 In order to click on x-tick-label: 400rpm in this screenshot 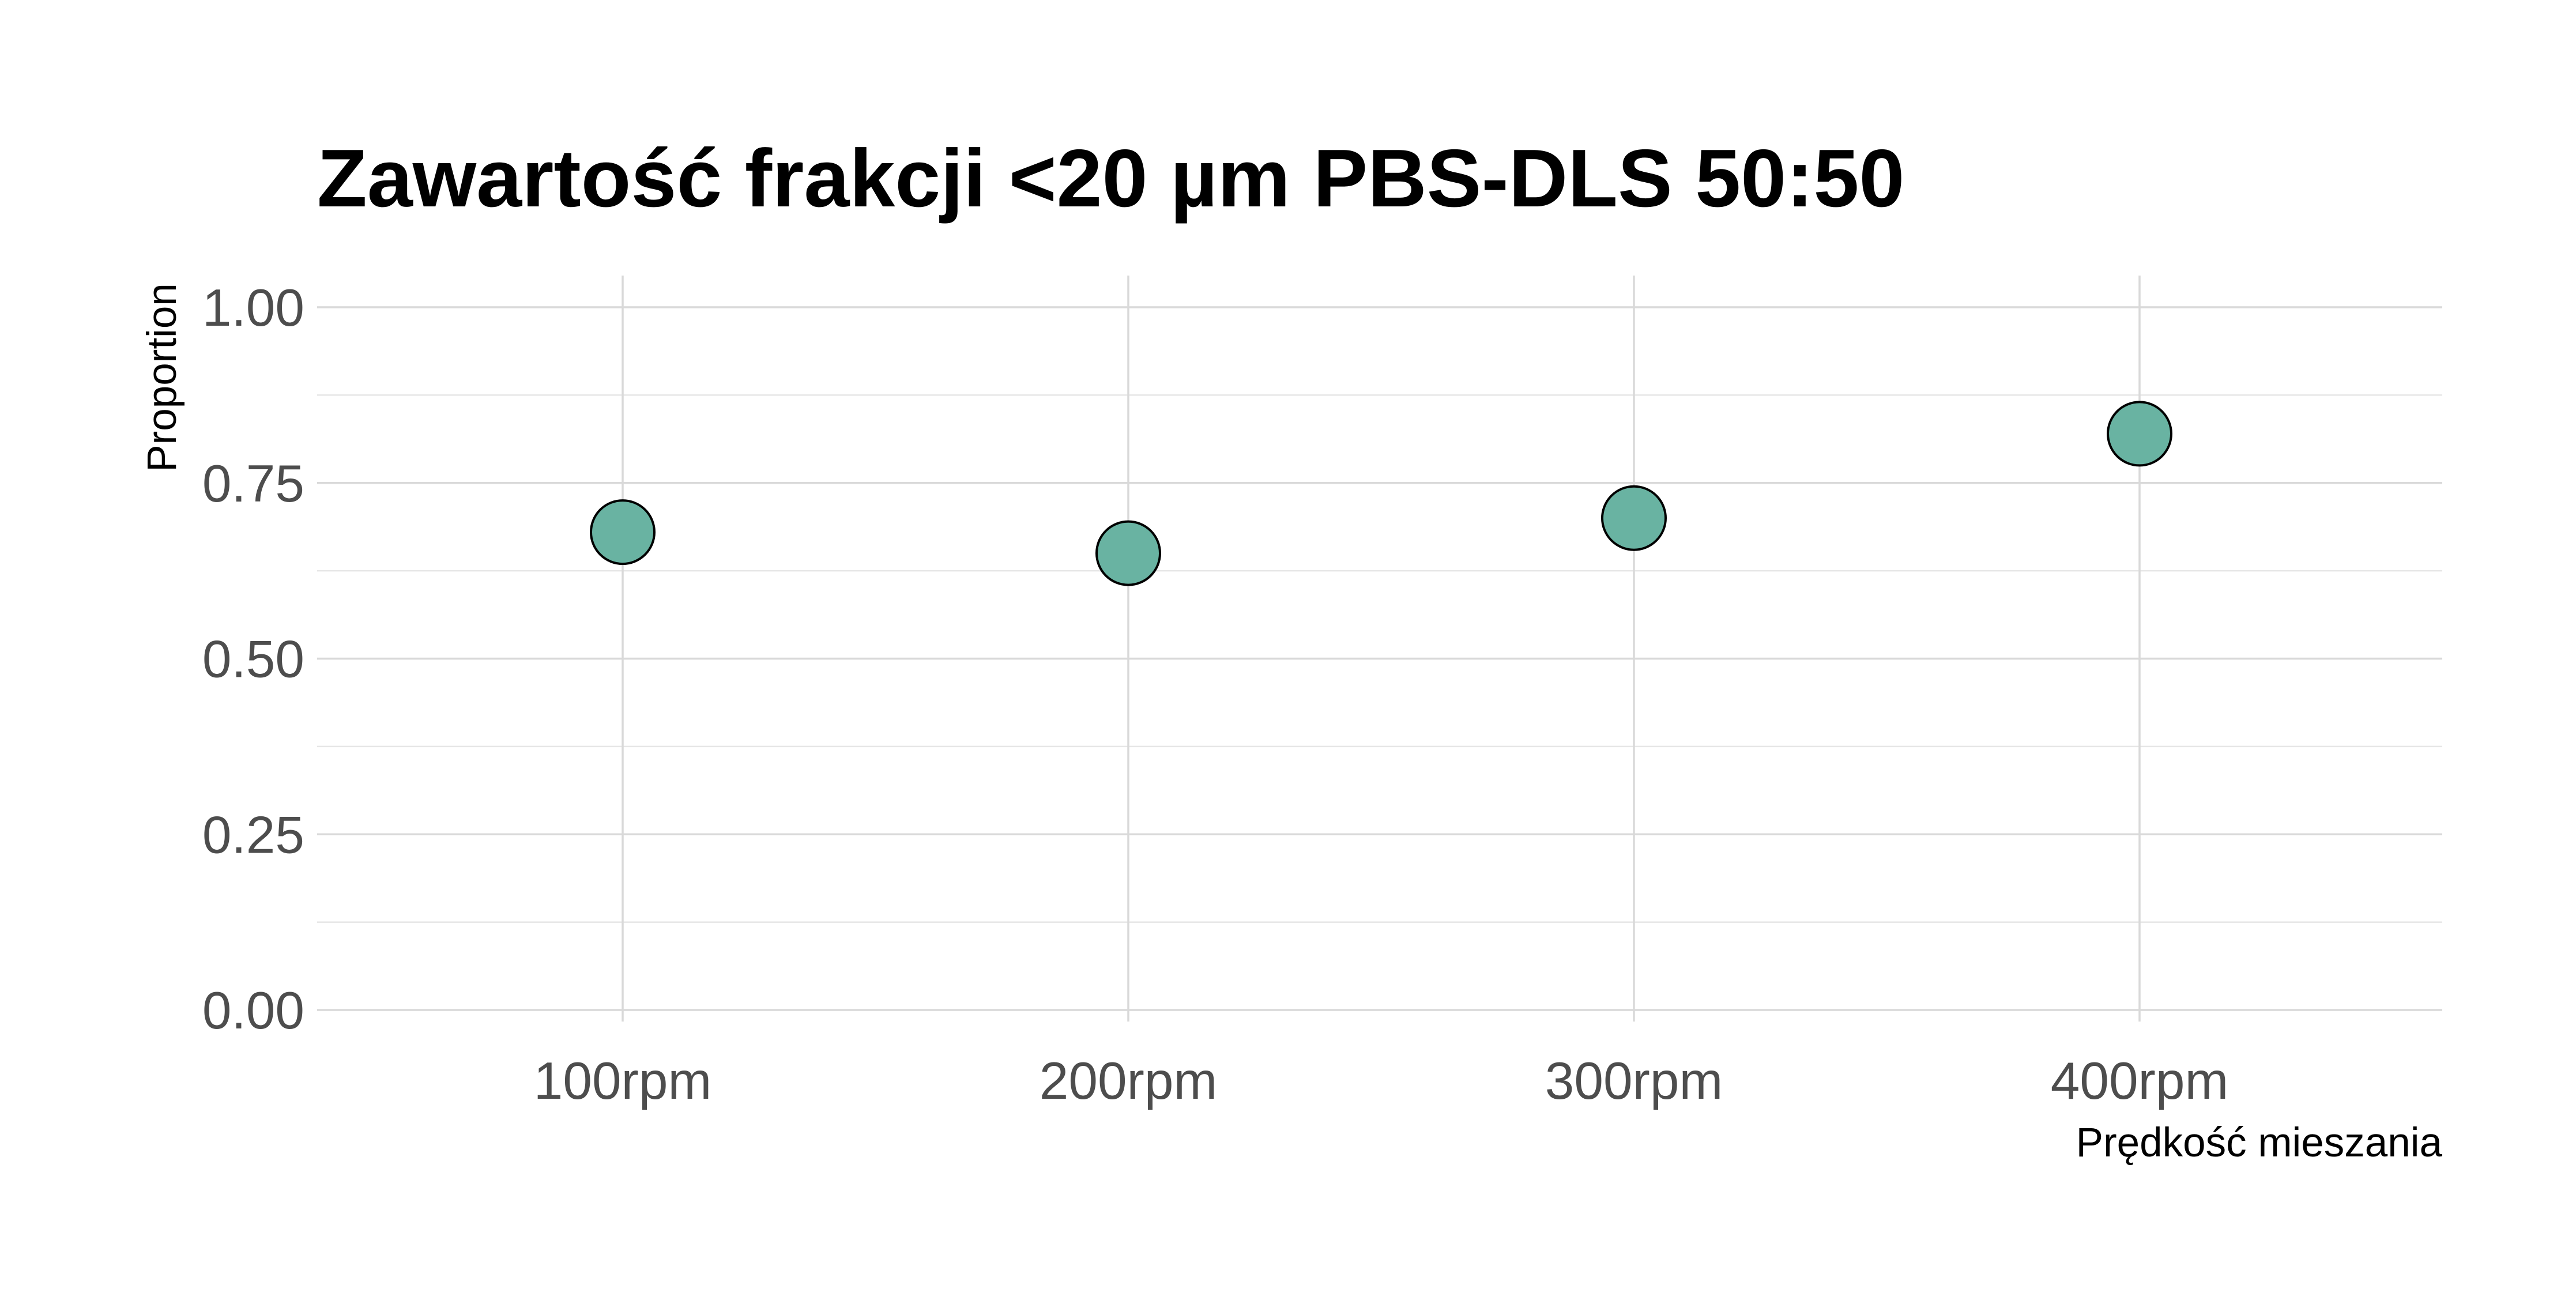, I will do `click(2140, 1081)`.